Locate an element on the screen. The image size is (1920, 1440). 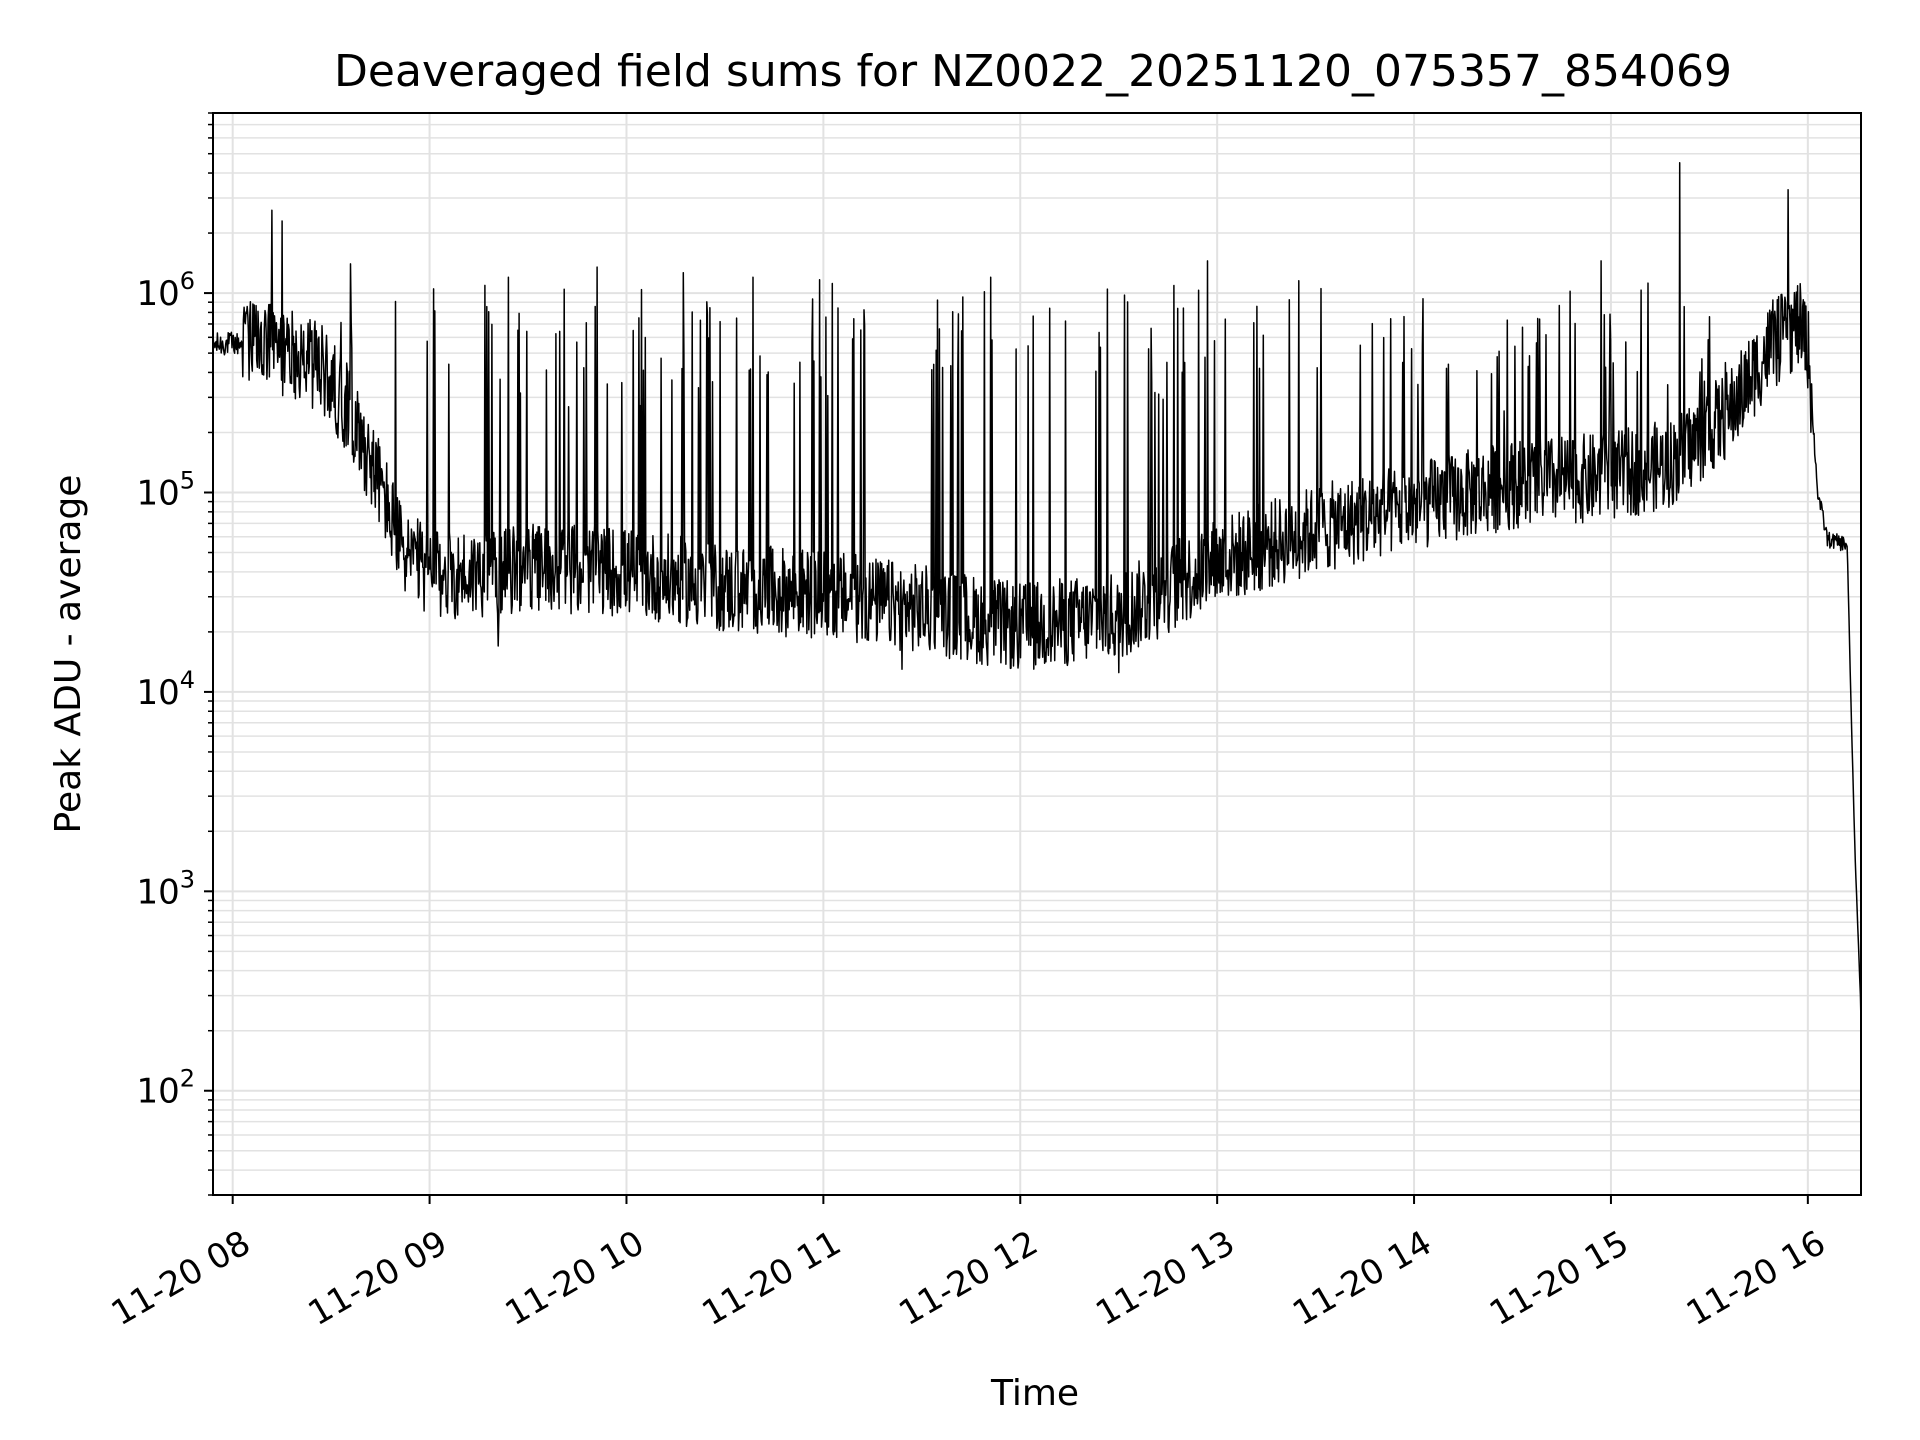
y-tick-label: 10⁵ is located at coordinates (165, 489).